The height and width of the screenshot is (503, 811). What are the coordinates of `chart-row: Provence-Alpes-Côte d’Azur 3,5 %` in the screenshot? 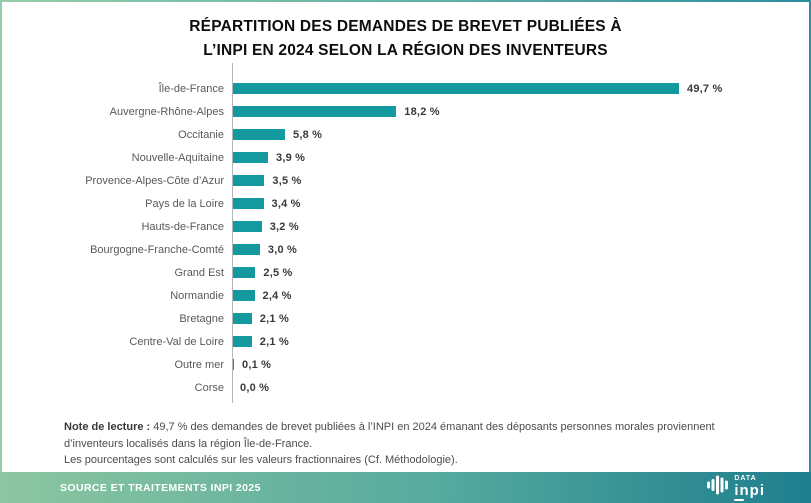 It's located at (405, 180).